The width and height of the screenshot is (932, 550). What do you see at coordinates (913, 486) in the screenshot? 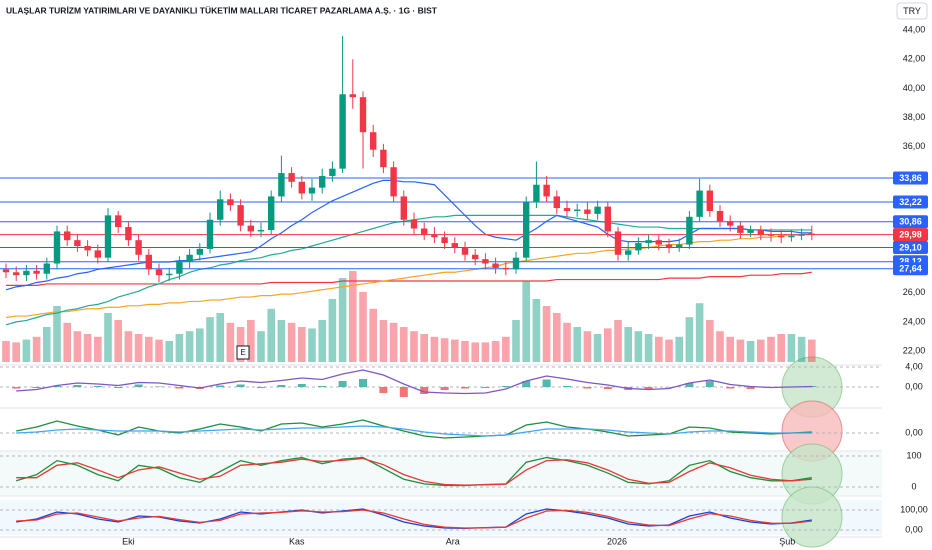
I see `y-tick-label: 0` at bounding box center [913, 486].